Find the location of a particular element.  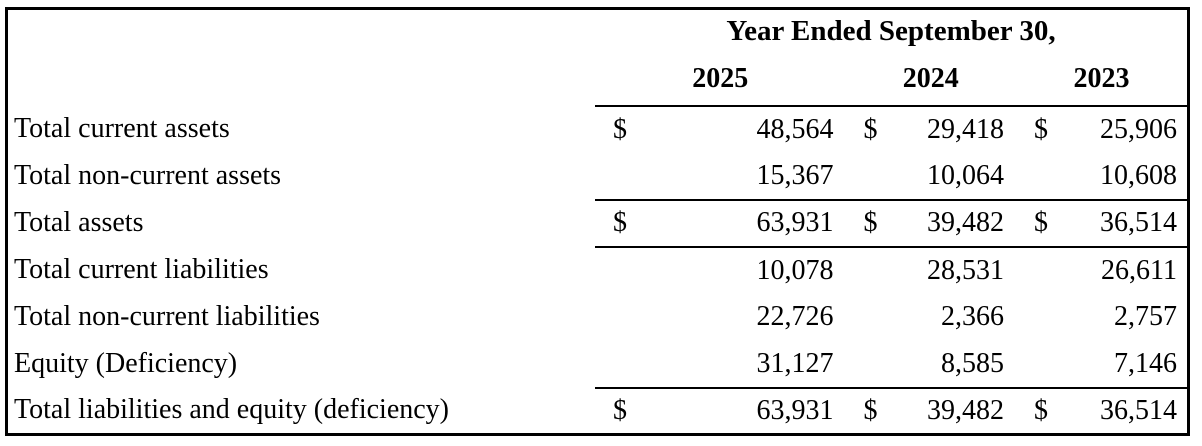

amount-2024: 10,064 is located at coordinates (965, 175).